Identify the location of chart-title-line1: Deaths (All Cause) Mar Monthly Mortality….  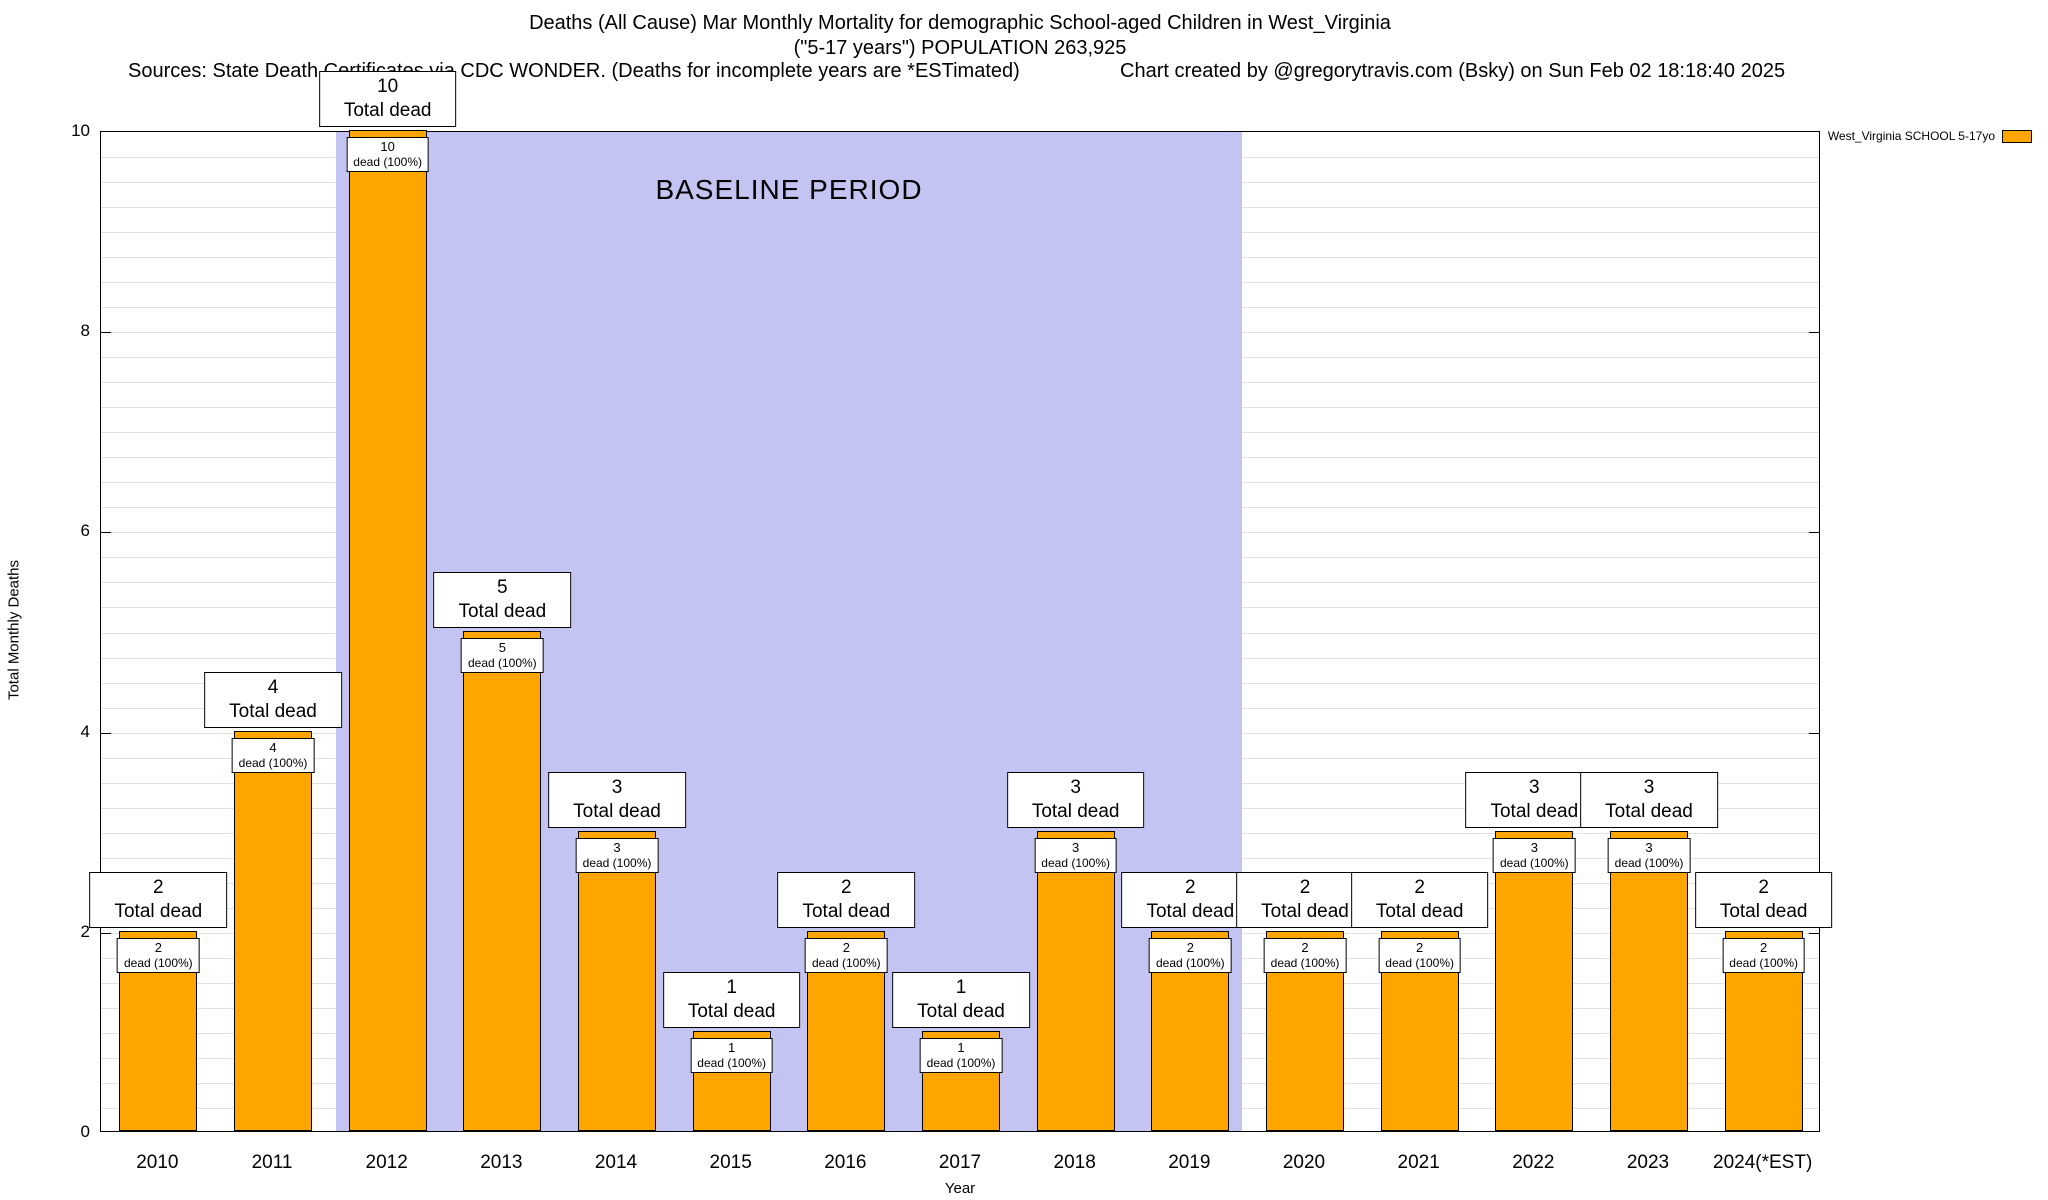
(960, 23).